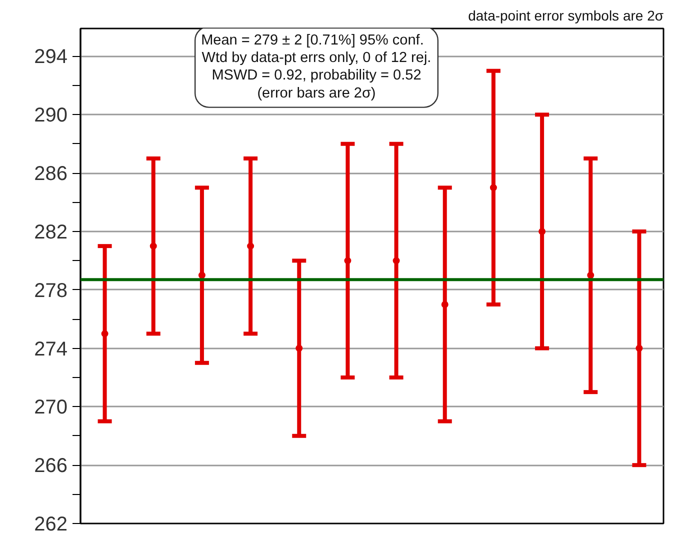 Image resolution: width=673 pixels, height=536 pixels. Describe the element at coordinates (51, 525) in the screenshot. I see `y-tick-label: 262` at that location.